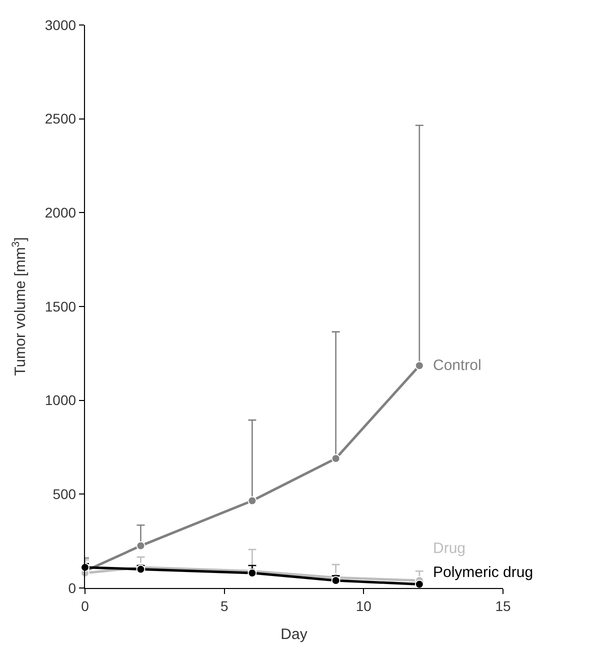  I want to click on series-label: Control, so click(457, 365).